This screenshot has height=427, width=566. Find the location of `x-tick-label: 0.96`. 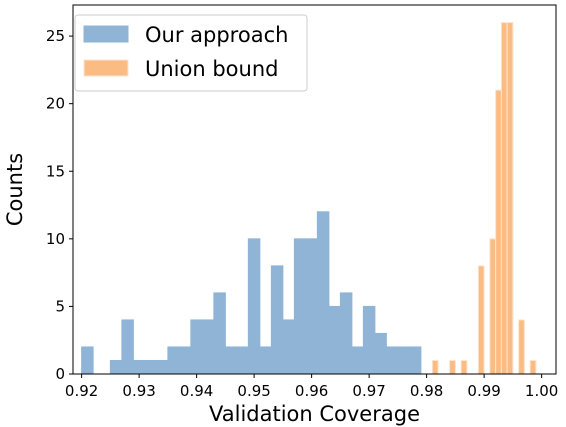

x-tick-label: 0.96 is located at coordinates (311, 391).